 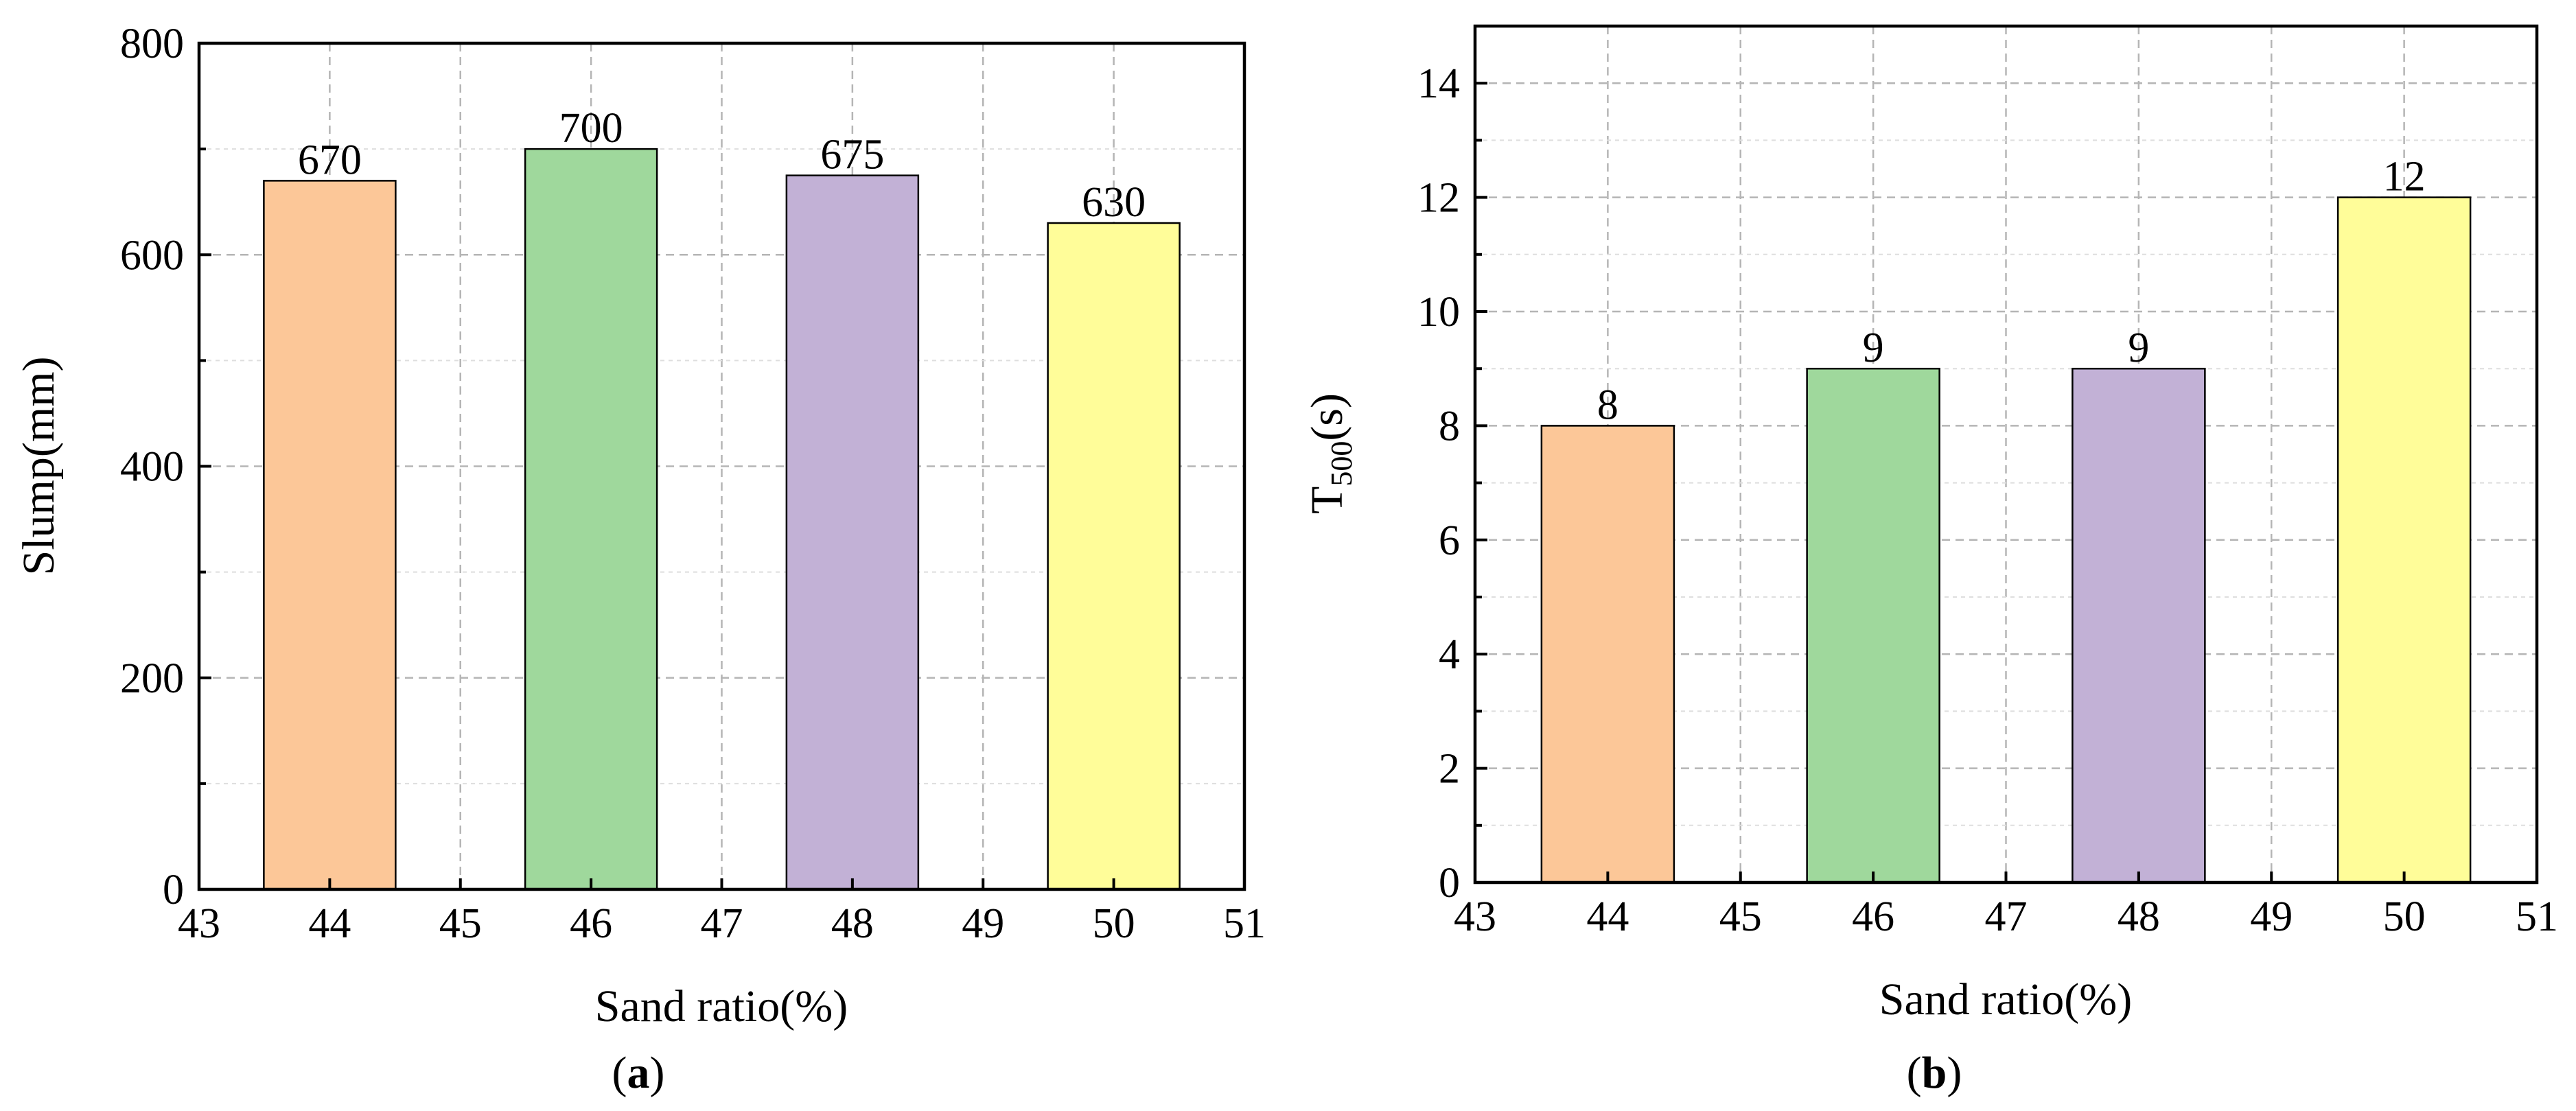 What do you see at coordinates (2138, 348) in the screenshot?
I see `panel-b-bar-label-48: 9` at bounding box center [2138, 348].